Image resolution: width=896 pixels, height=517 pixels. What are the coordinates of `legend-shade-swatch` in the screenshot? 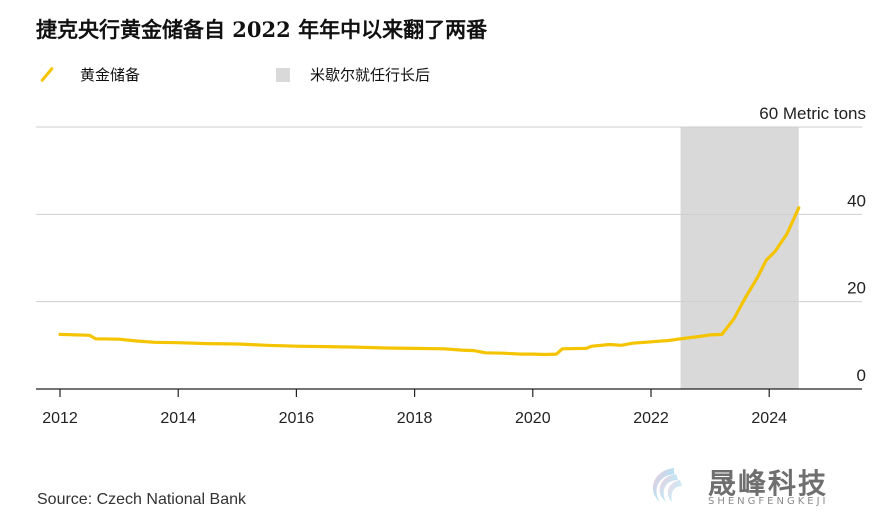 It's located at (283, 74).